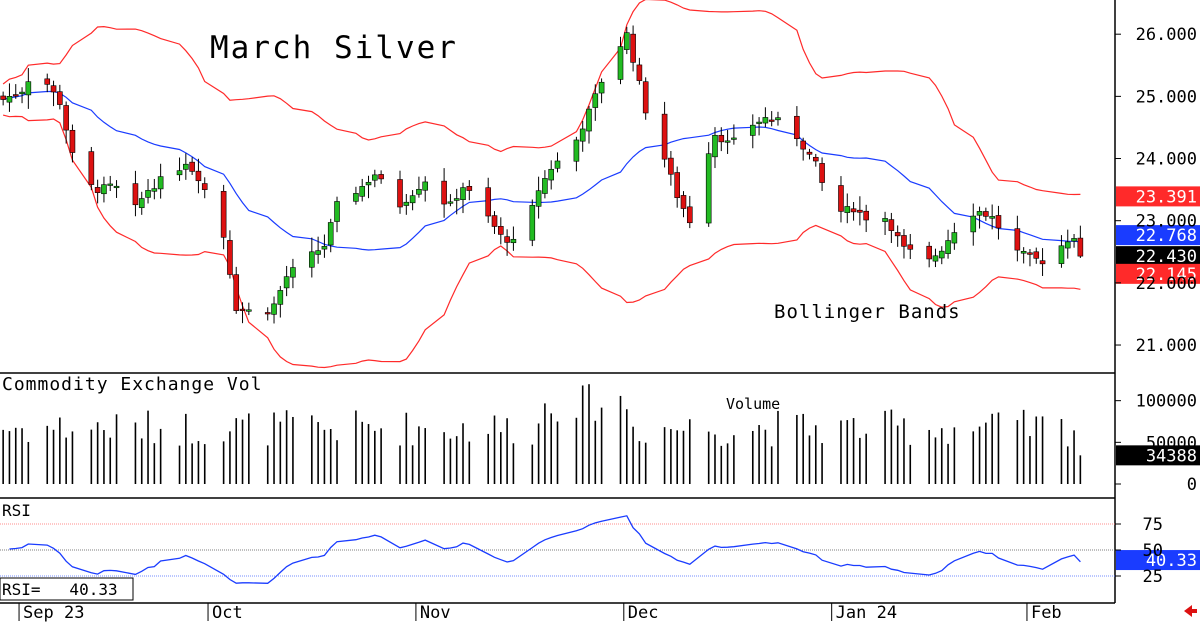 Image resolution: width=1200 pixels, height=624 pixels. I want to click on price-value-box: 22.430, so click(1158, 256).